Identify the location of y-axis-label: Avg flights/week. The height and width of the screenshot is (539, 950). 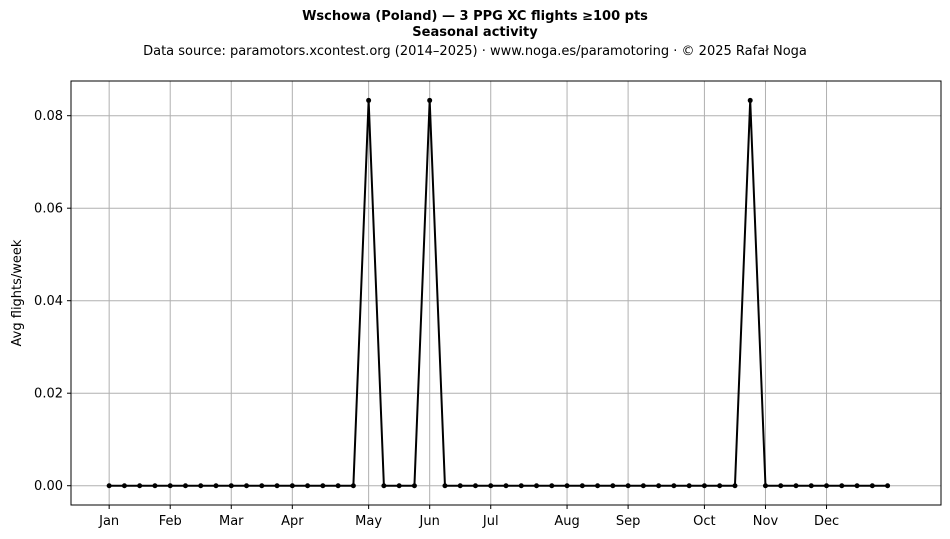
(17, 292).